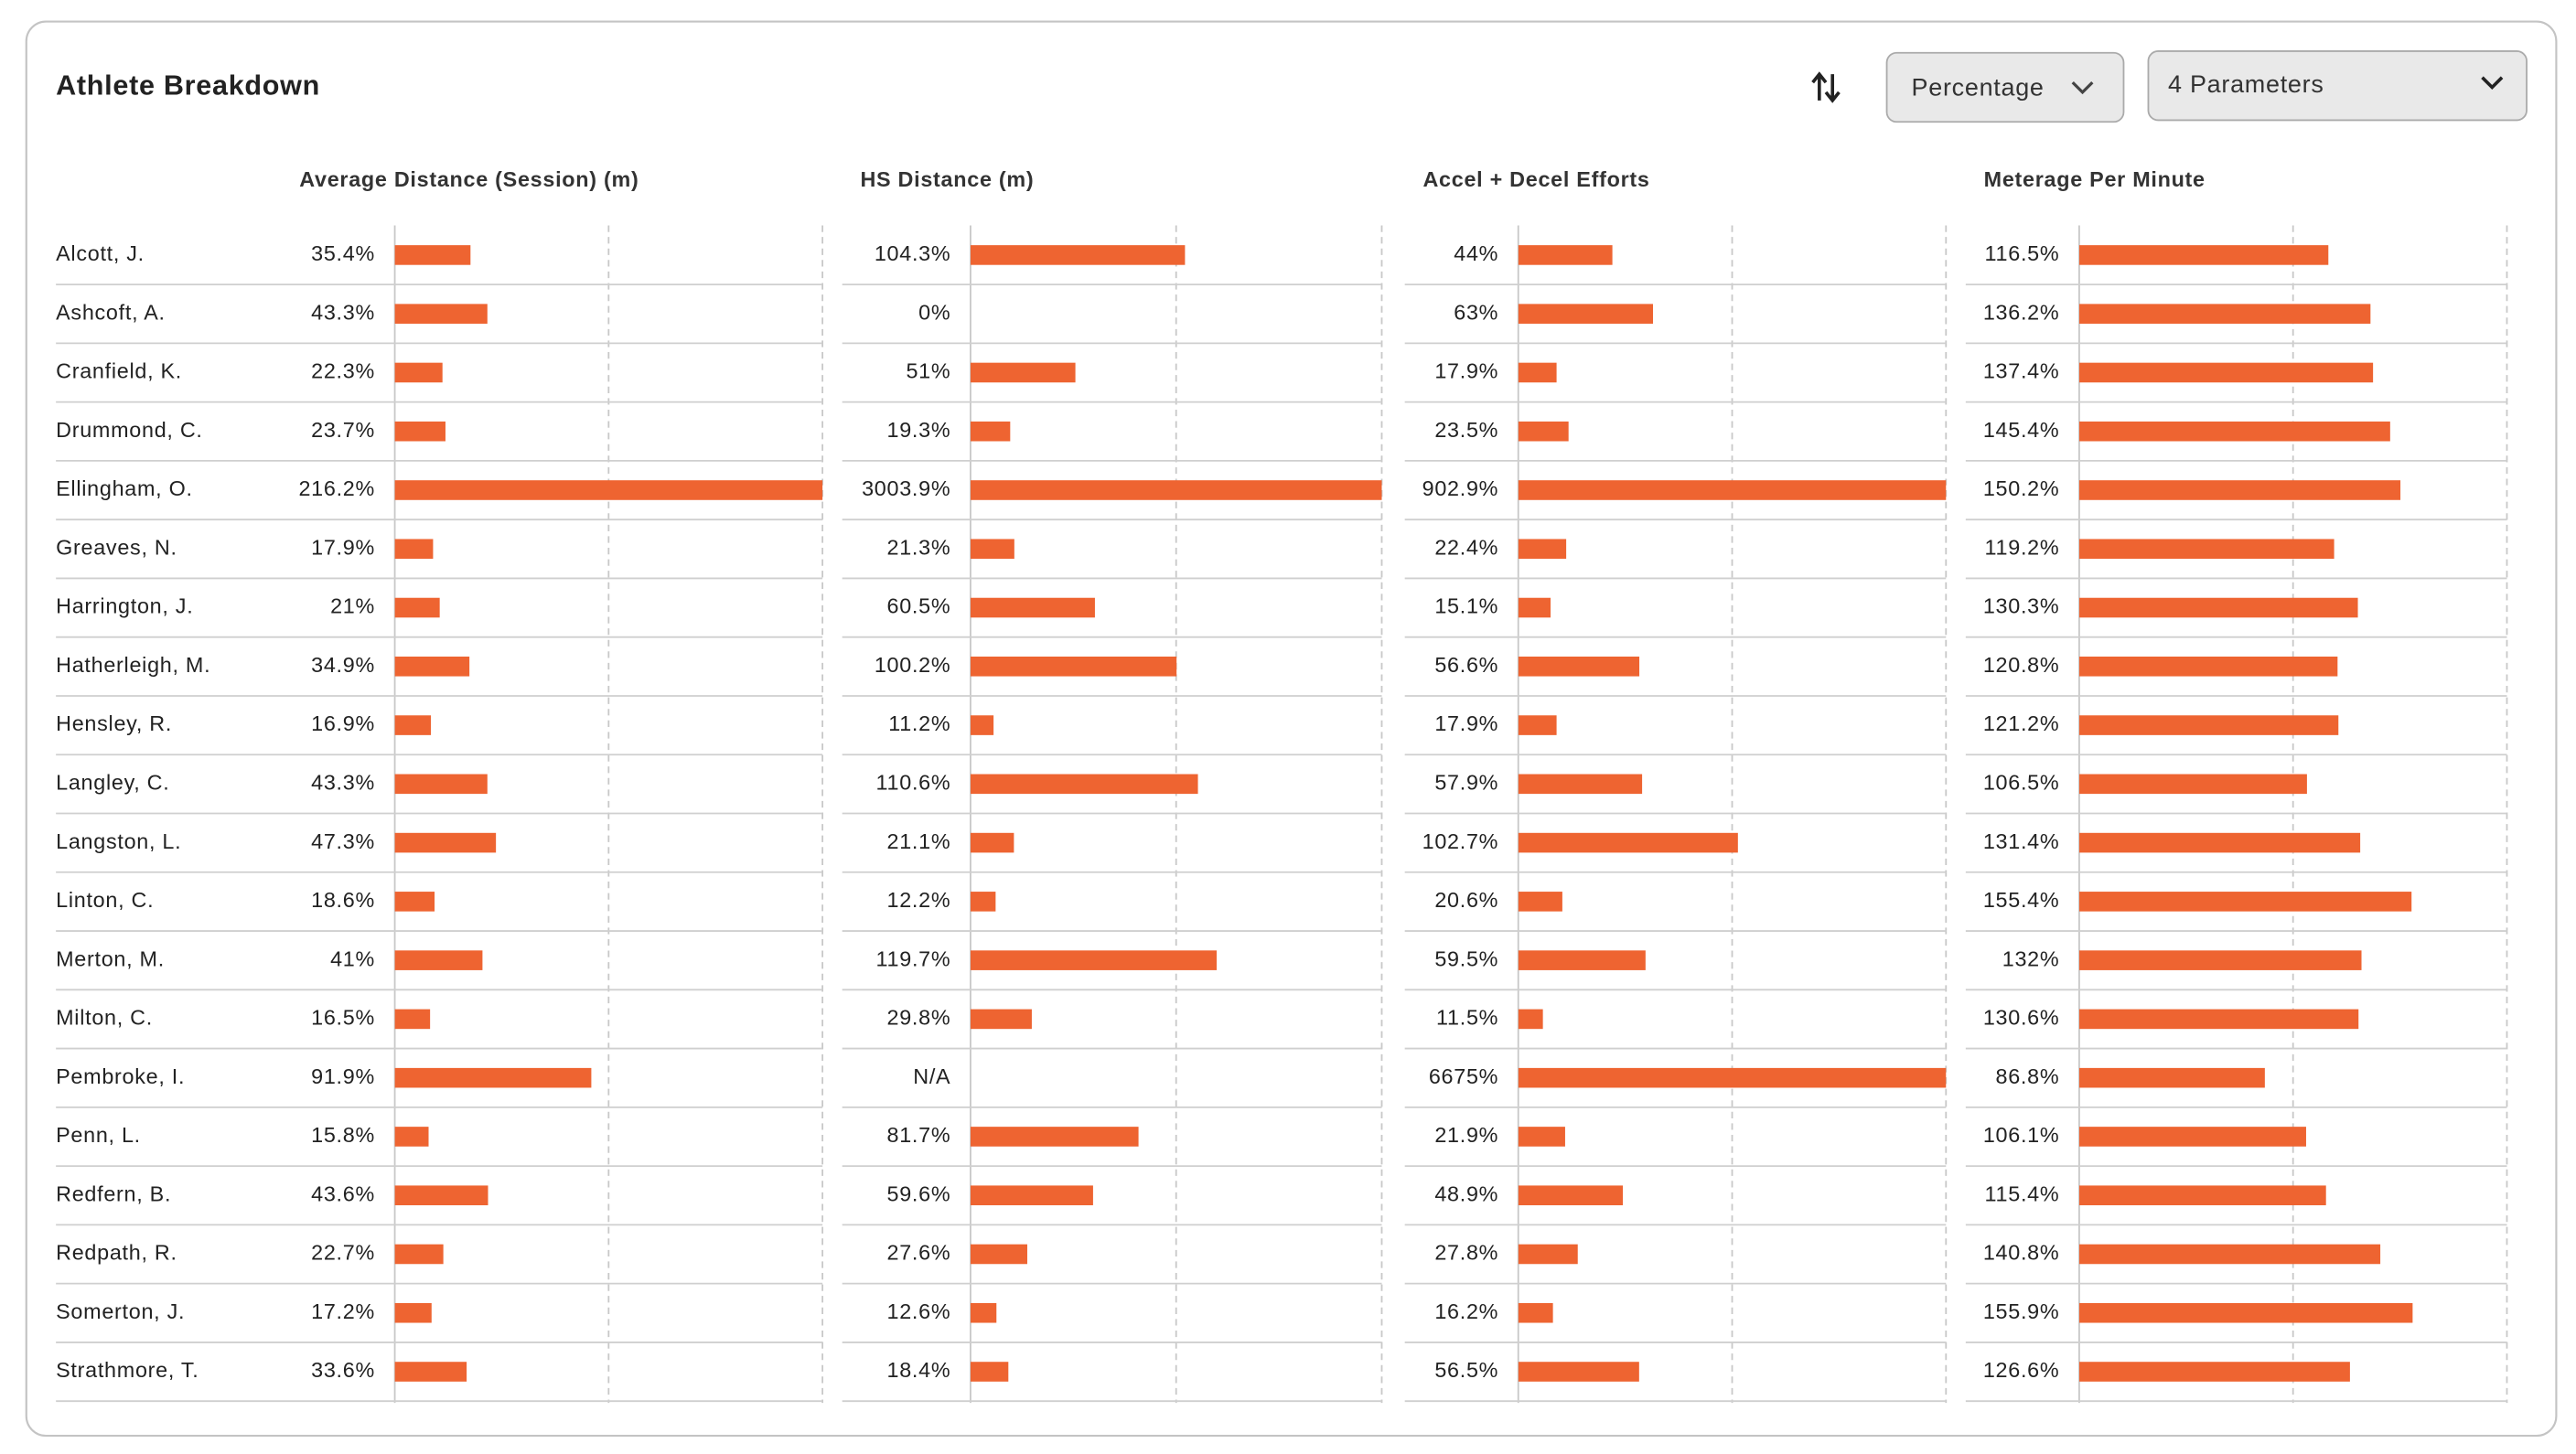  What do you see at coordinates (121, 1311) in the screenshot?
I see `athlete-name: Somerton, J.` at bounding box center [121, 1311].